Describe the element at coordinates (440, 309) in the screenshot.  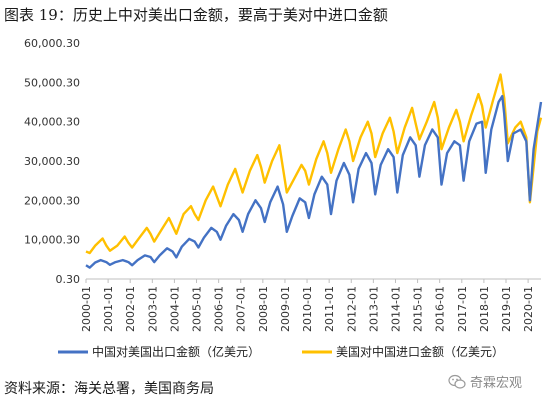
I see `x-tick-label: 2016-01` at that location.